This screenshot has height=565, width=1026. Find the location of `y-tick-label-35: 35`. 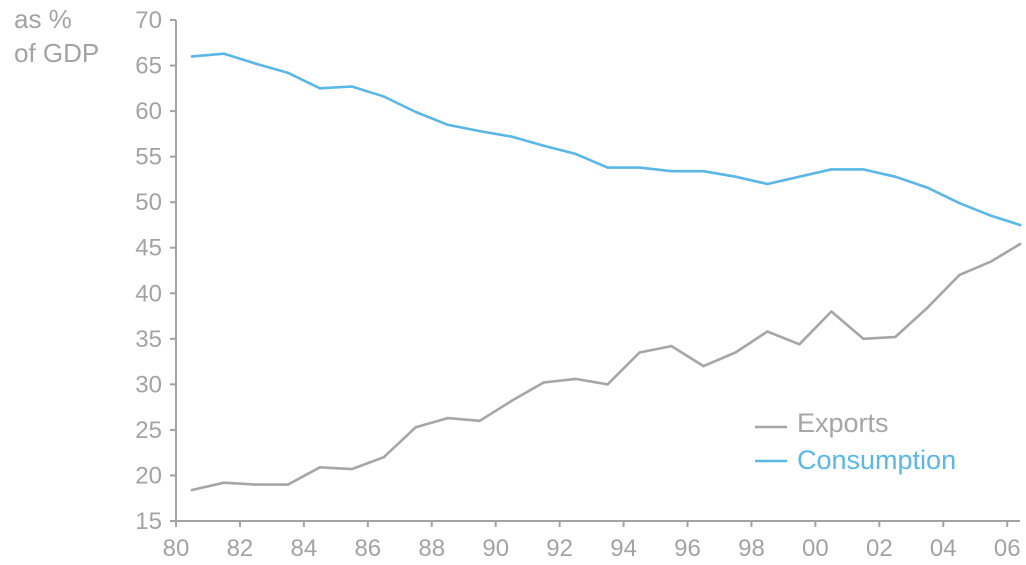

y-tick-label-35: 35 is located at coordinates (148, 339).